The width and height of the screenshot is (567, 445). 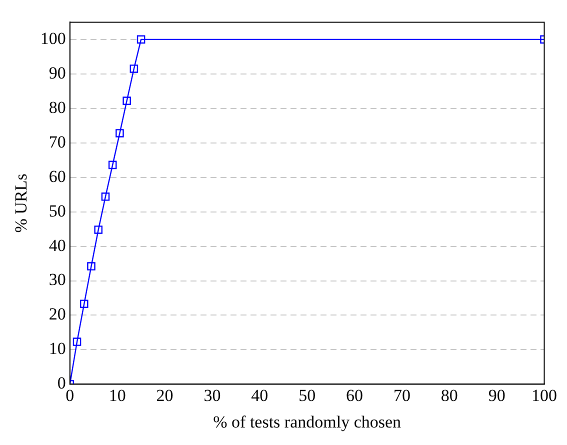 What do you see at coordinates (57, 314) in the screenshot?
I see `y-tick-label: 20` at bounding box center [57, 314].